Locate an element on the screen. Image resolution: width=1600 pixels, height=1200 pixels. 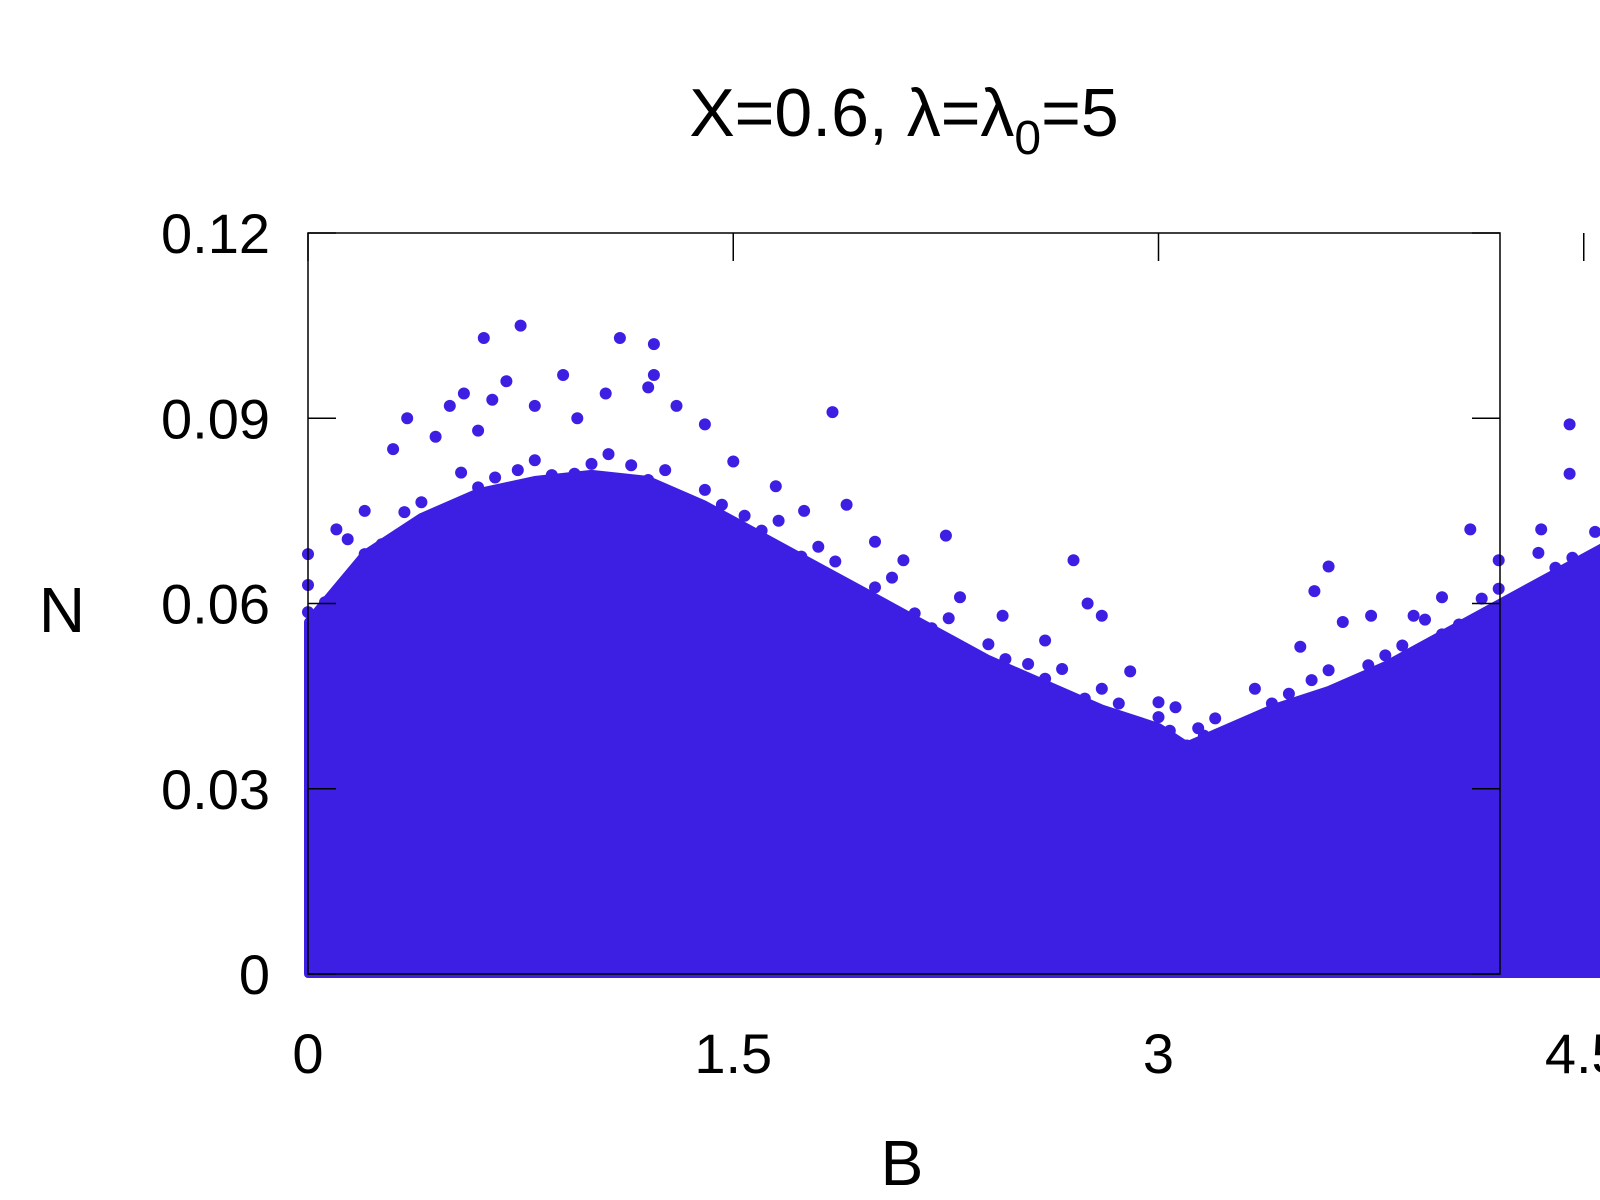
y-tick-label: 0.03 is located at coordinates (215, 789).